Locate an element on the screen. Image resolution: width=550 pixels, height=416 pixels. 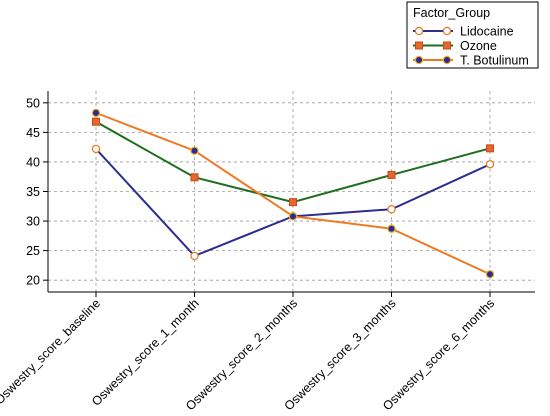
legend-label: T. Botulinum is located at coordinates (494, 61).